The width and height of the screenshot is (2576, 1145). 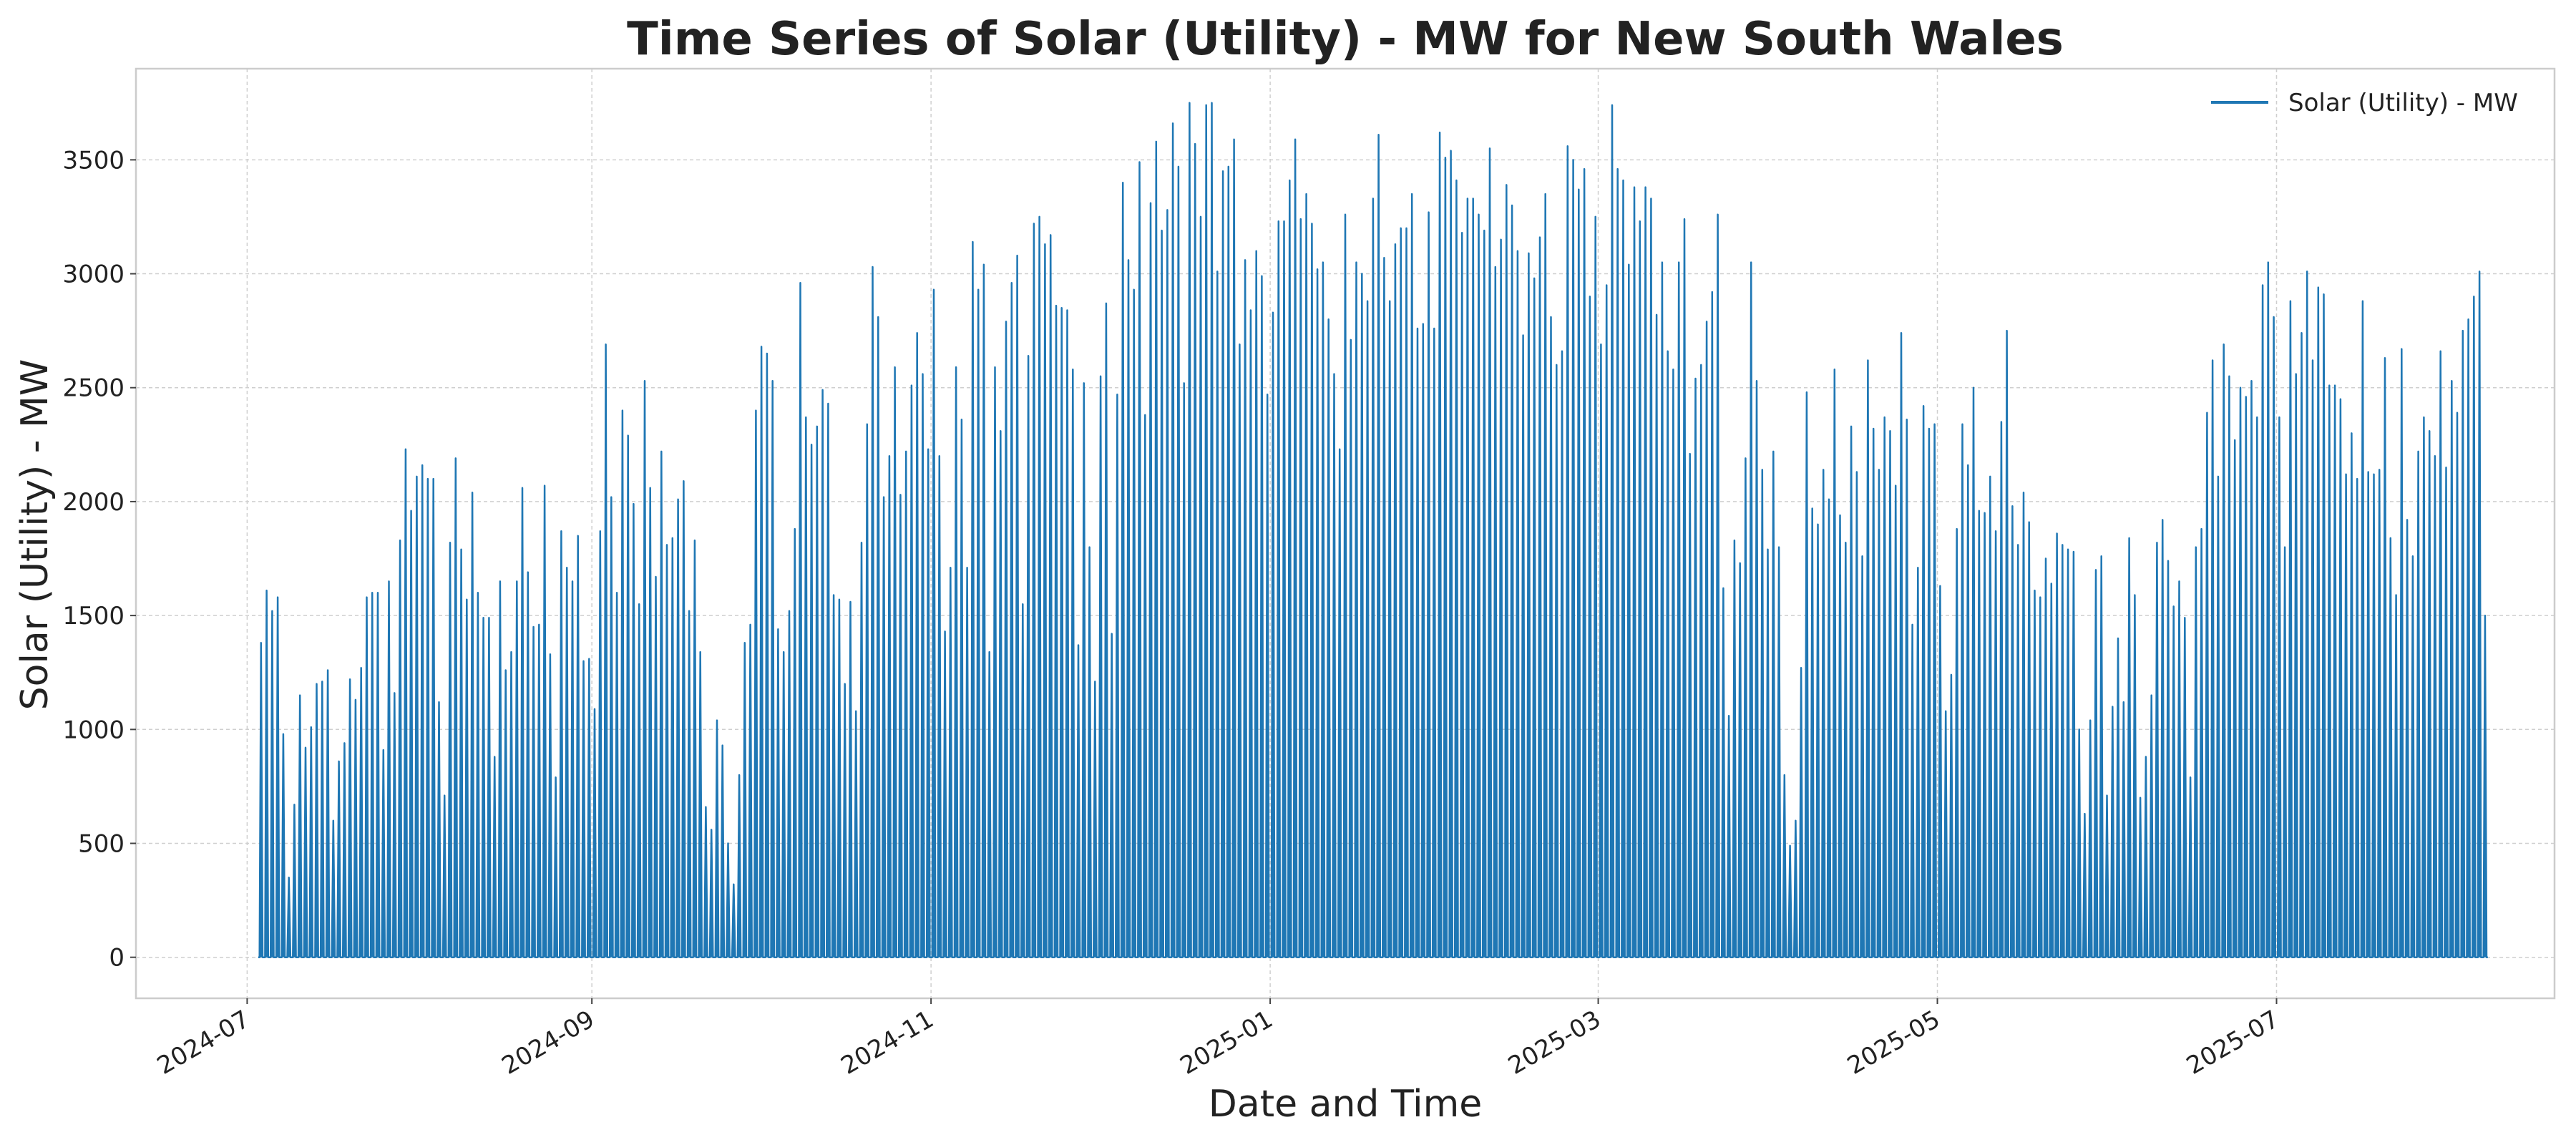 What do you see at coordinates (2233, 1043) in the screenshot?
I see `x-tick-label: 2025-07` at bounding box center [2233, 1043].